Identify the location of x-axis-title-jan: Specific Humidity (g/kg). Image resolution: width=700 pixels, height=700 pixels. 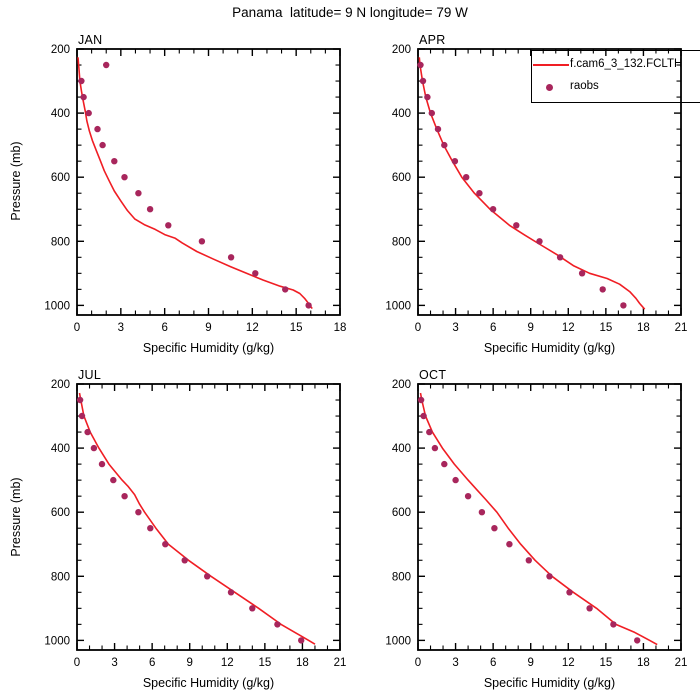
(208, 348).